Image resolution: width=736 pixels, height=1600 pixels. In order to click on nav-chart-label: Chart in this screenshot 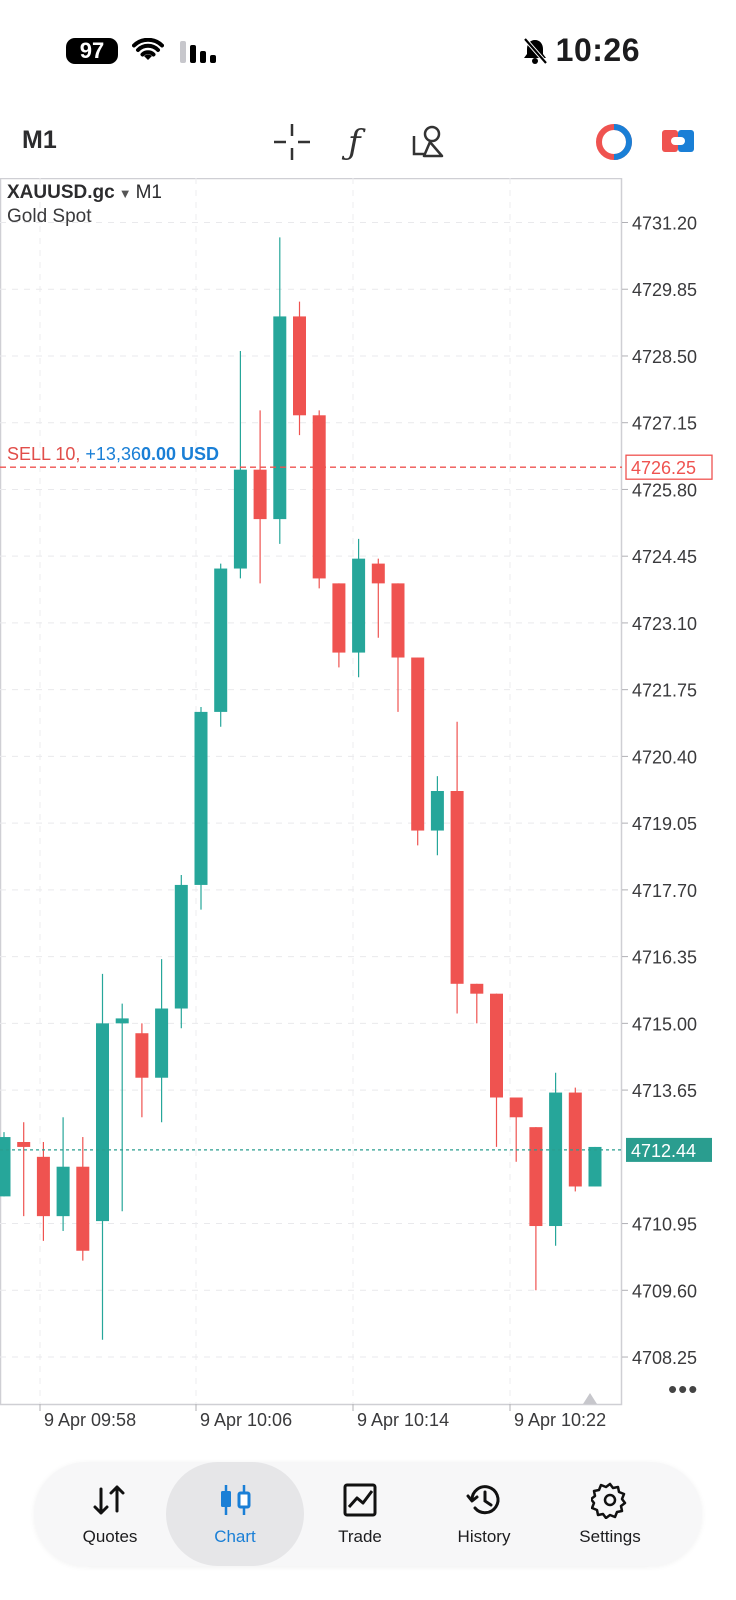, I will do `click(235, 1536)`.